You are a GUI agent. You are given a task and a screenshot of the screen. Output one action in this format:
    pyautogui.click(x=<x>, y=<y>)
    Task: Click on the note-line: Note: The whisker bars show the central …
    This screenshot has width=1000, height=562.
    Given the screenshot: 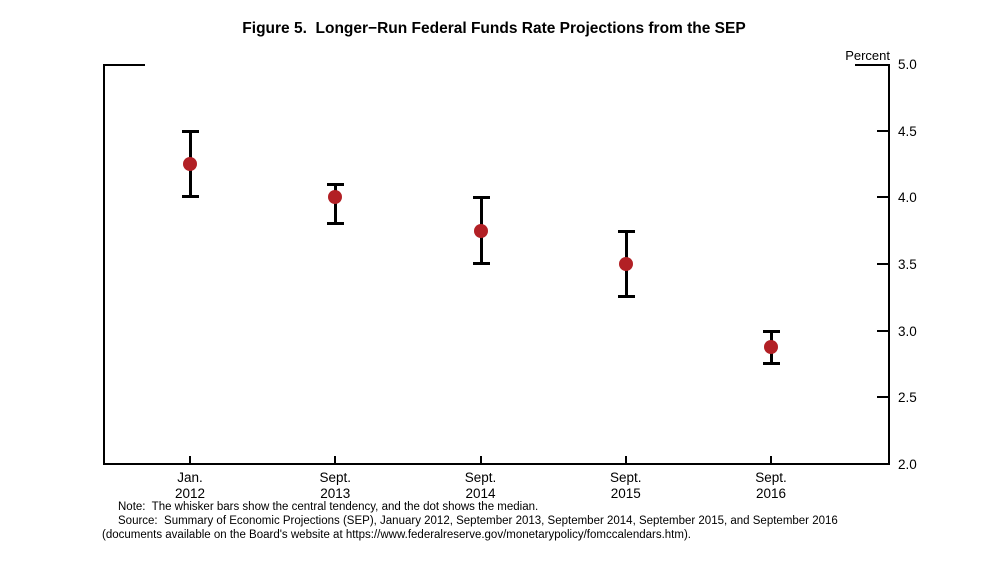 What is the action you would take?
    pyautogui.click(x=328, y=507)
    